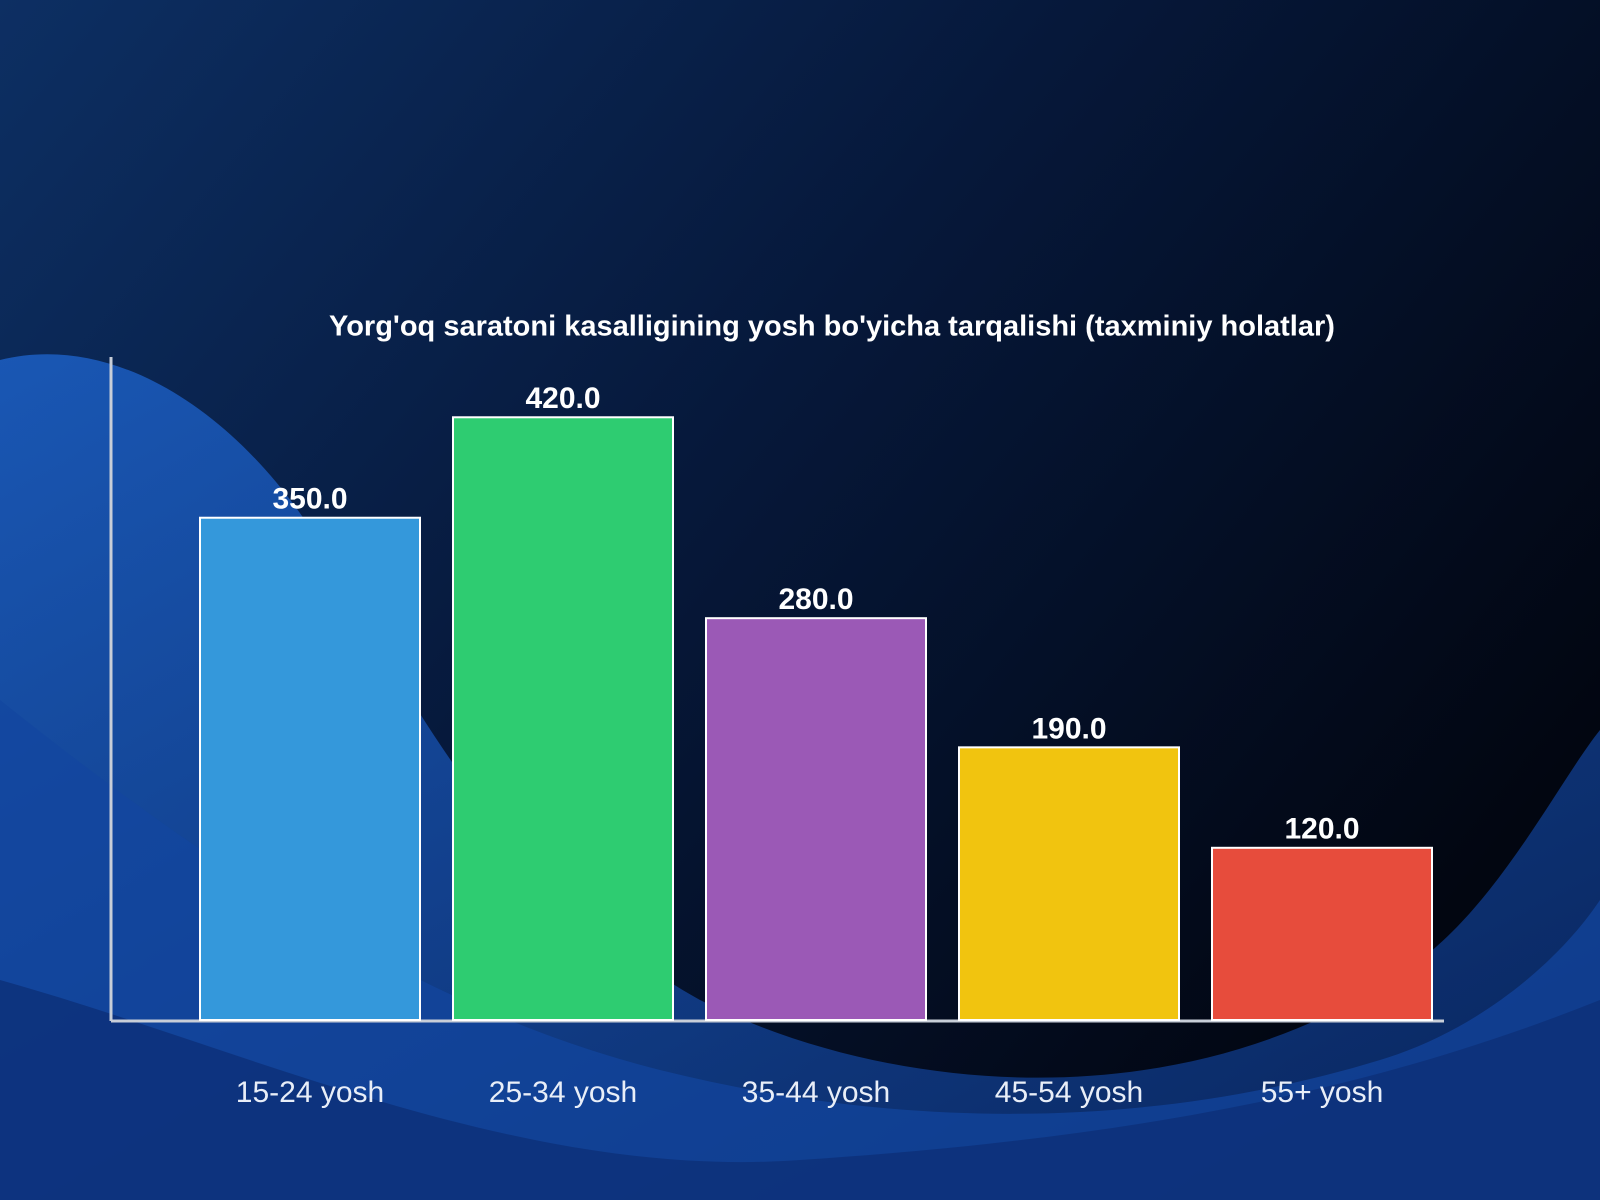 The height and width of the screenshot is (1200, 1600). Describe the element at coordinates (1321, 829) in the screenshot. I see `value-label: 120.0` at that location.